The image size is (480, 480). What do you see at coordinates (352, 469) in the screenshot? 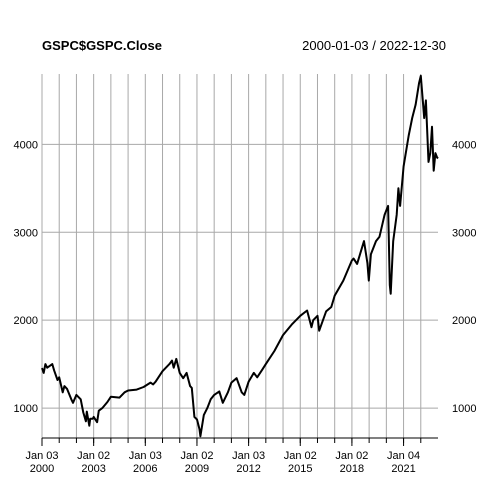
I see `x-tick-label-year: 2018` at bounding box center [352, 469].